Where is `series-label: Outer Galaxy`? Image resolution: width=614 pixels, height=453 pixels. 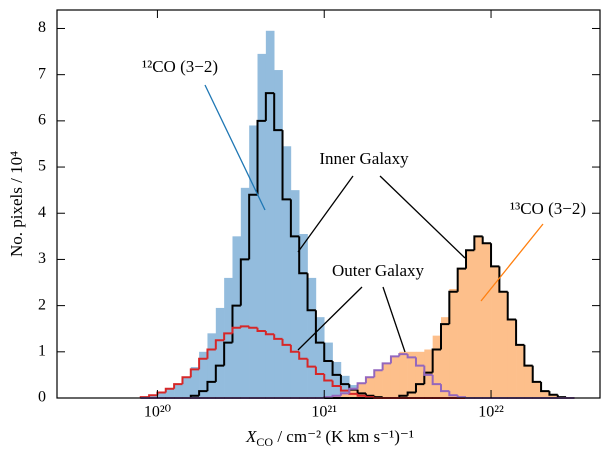 series-label: Outer Galaxy is located at coordinates (378, 270).